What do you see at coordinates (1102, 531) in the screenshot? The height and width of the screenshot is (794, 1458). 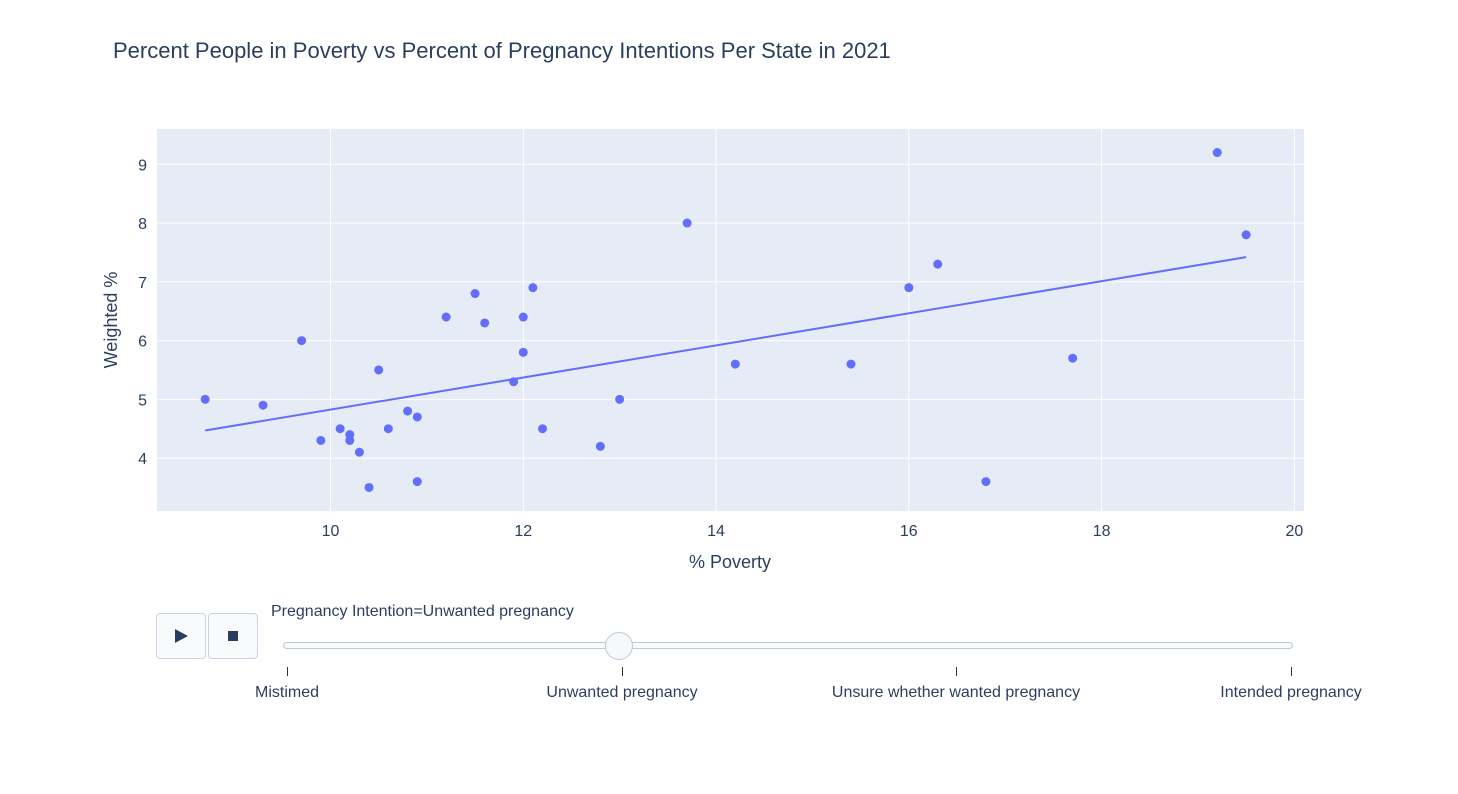 I see `x-tick-label: 18` at bounding box center [1102, 531].